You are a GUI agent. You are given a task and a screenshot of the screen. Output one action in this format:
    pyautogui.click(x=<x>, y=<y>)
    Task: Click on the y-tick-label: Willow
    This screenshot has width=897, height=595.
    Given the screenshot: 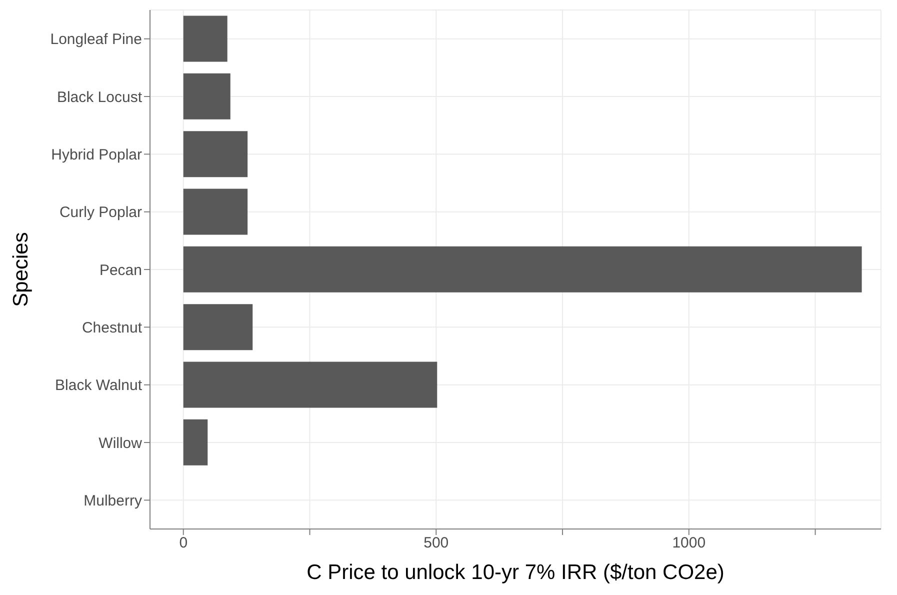 What is the action you would take?
    pyautogui.click(x=120, y=443)
    